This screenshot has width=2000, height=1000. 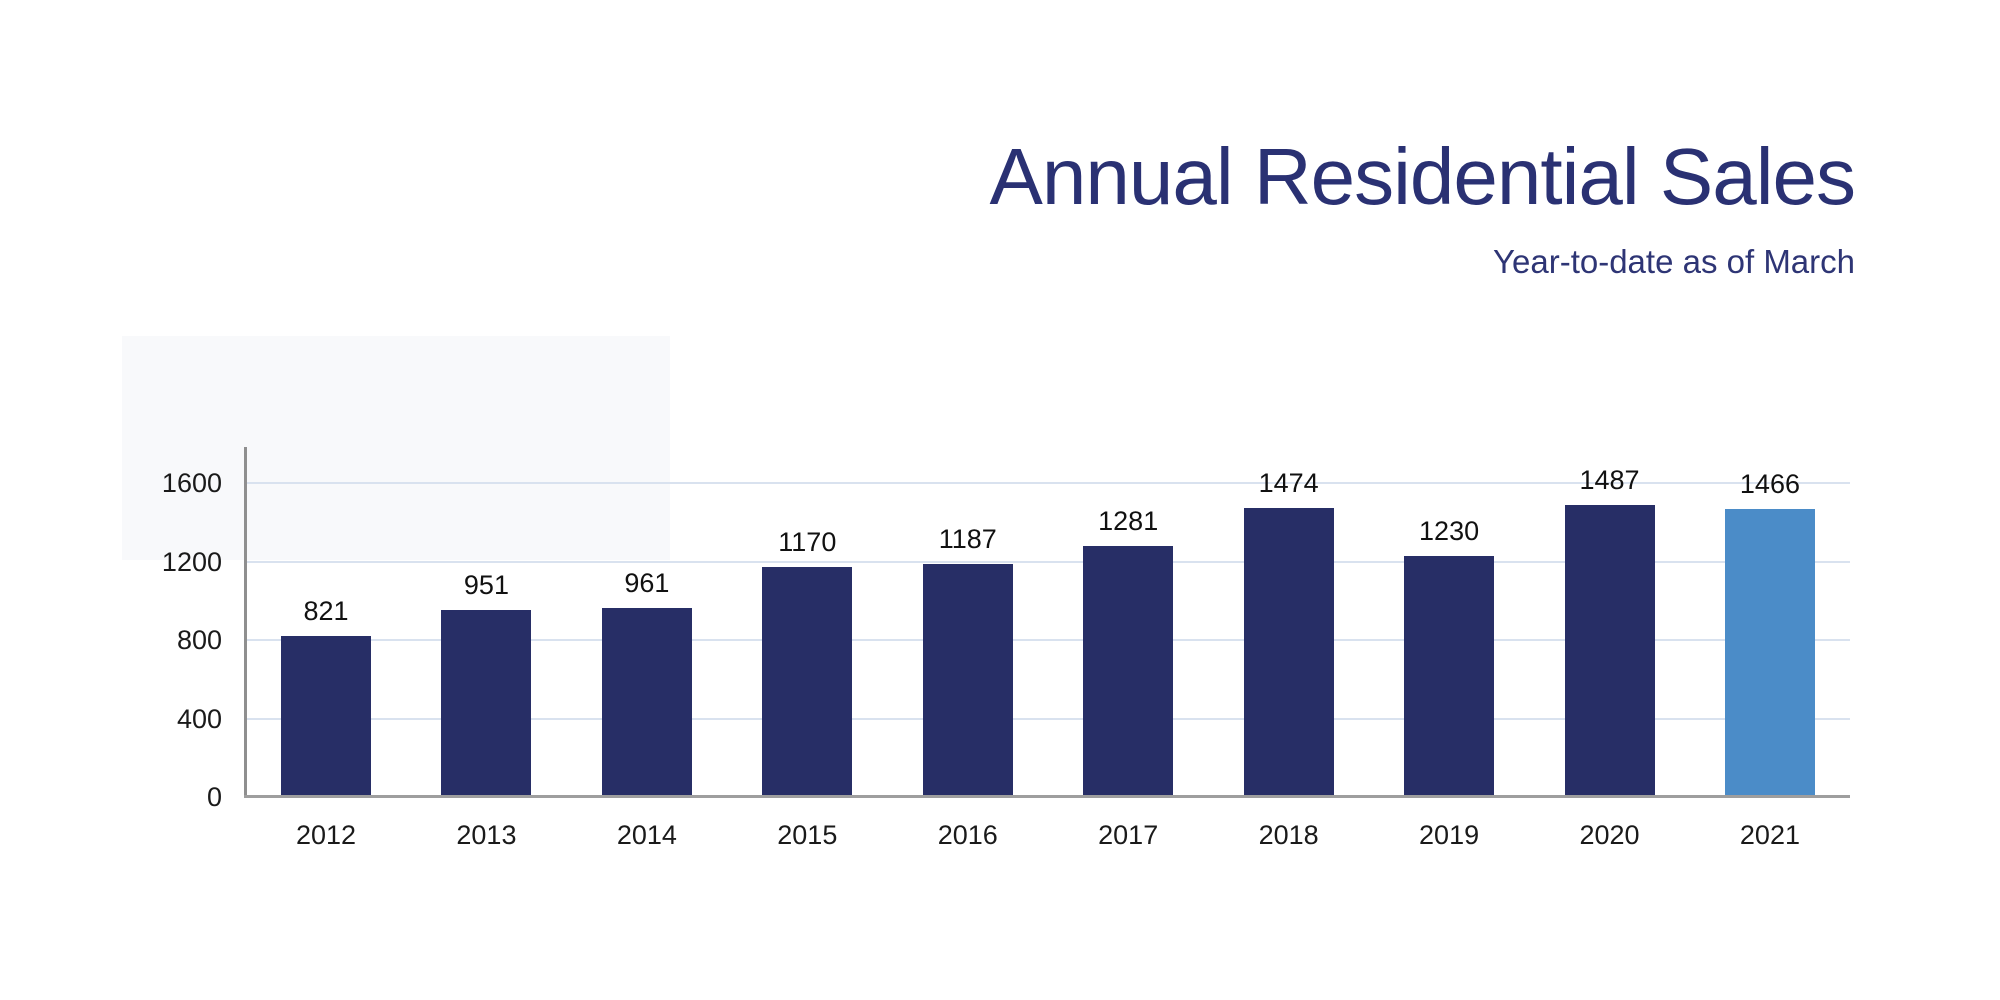 I want to click on x-axis-label-2018: 2018, so click(x=1288, y=835).